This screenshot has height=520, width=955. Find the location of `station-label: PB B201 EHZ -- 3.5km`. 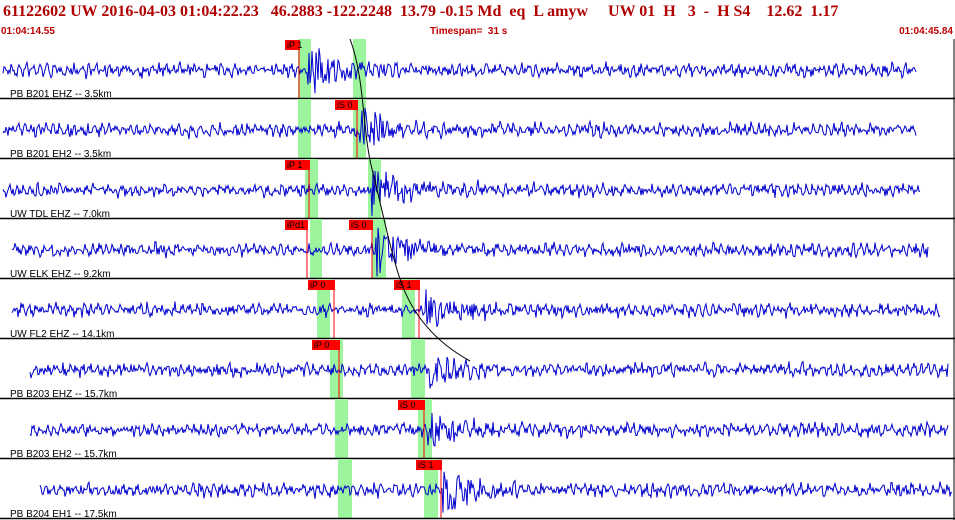

station-label: PB B201 EHZ -- 3.5km is located at coordinates (61, 94).